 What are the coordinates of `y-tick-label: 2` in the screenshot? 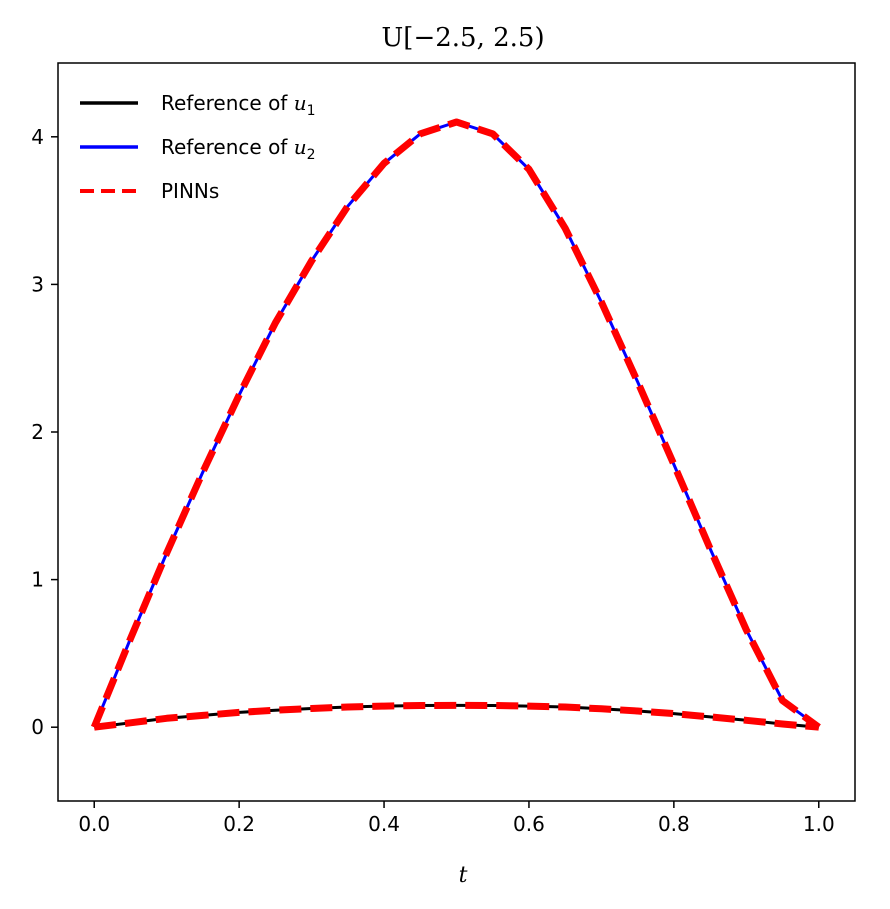 It's located at (37, 432).